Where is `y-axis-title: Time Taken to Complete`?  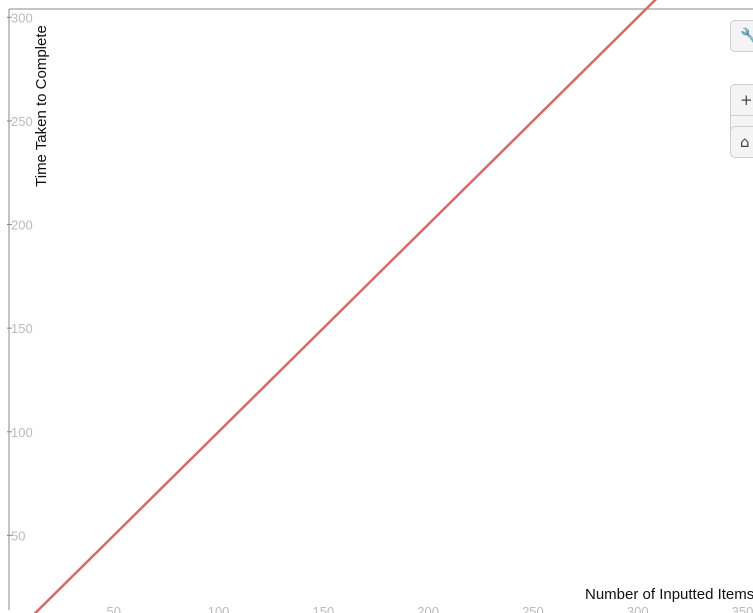
y-axis-title: Time Taken to Complete is located at coordinates (41, 106).